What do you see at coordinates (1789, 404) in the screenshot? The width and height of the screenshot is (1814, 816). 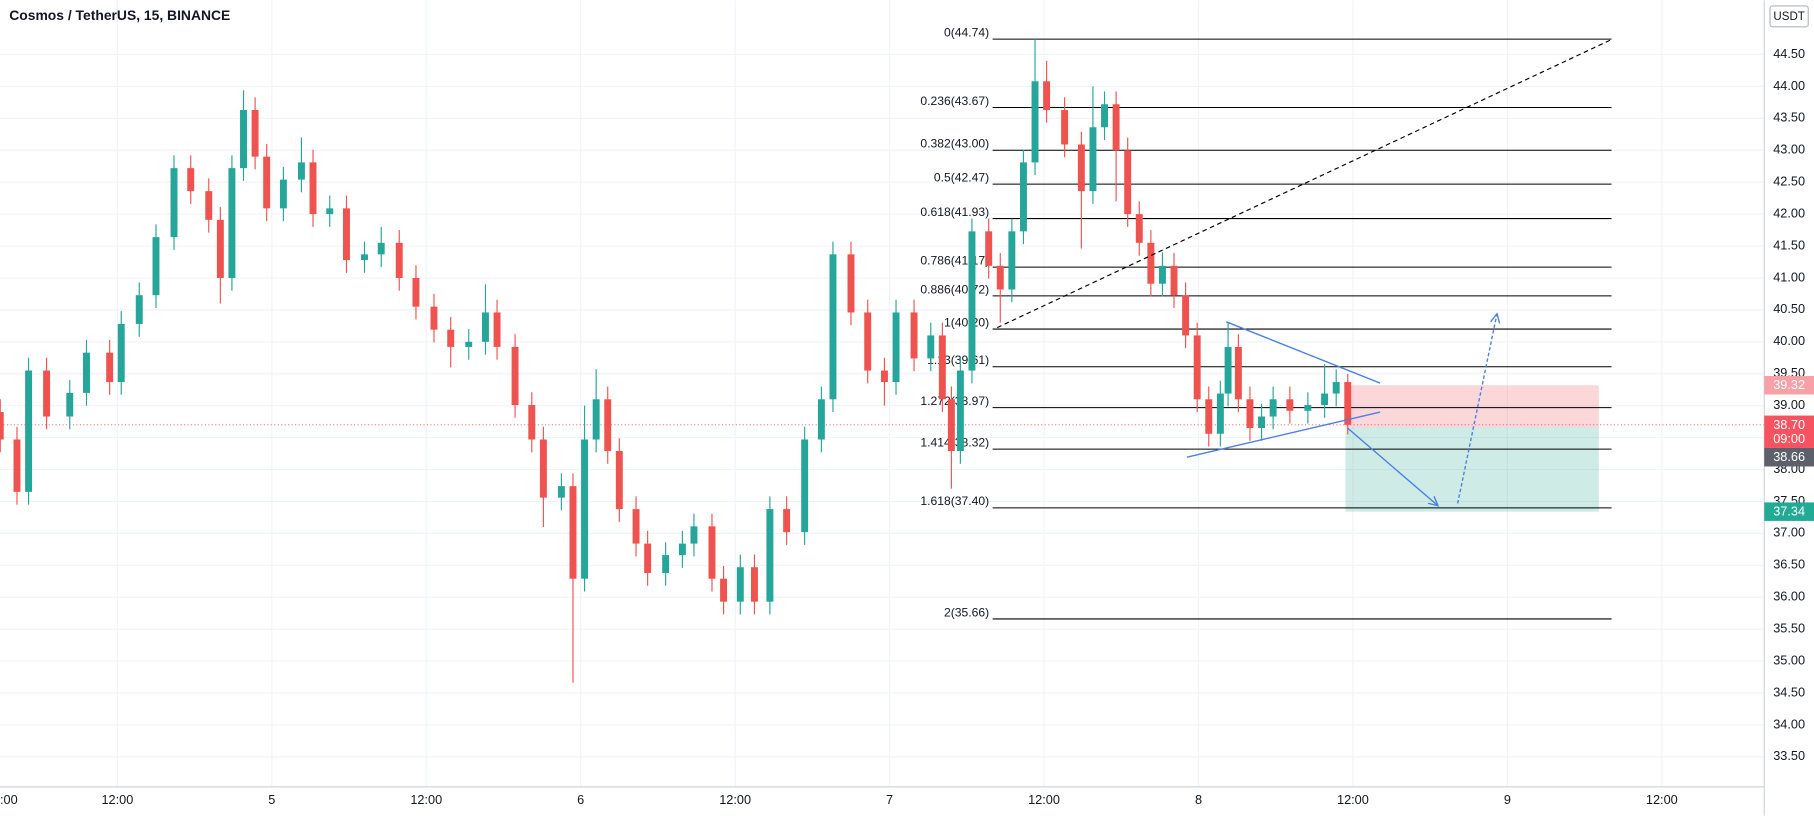 I see `y-tick-label: 39.00` at bounding box center [1789, 404].